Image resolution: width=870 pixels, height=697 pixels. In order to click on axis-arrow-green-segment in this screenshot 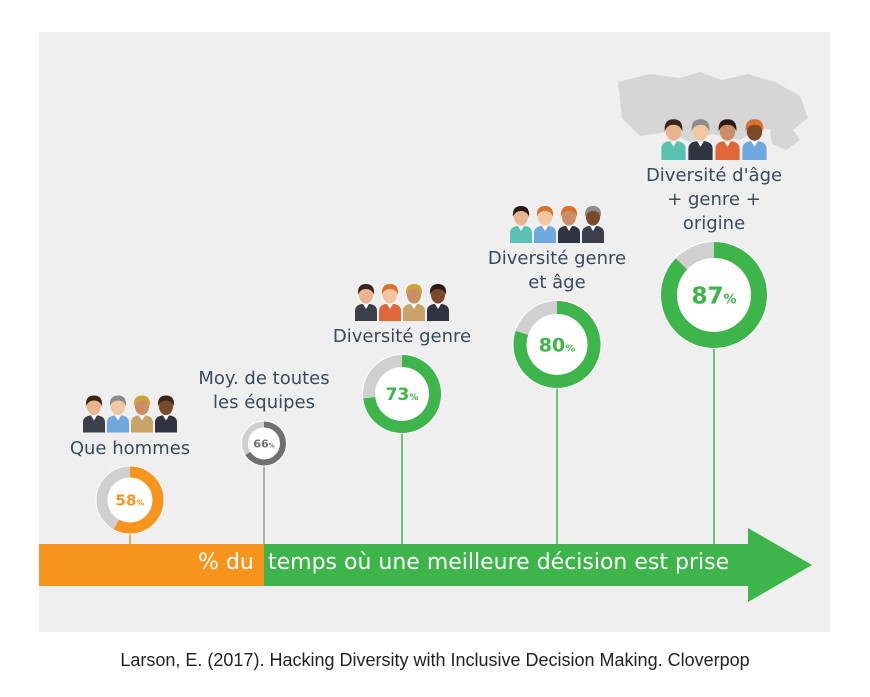, I will do `click(538, 565)`.